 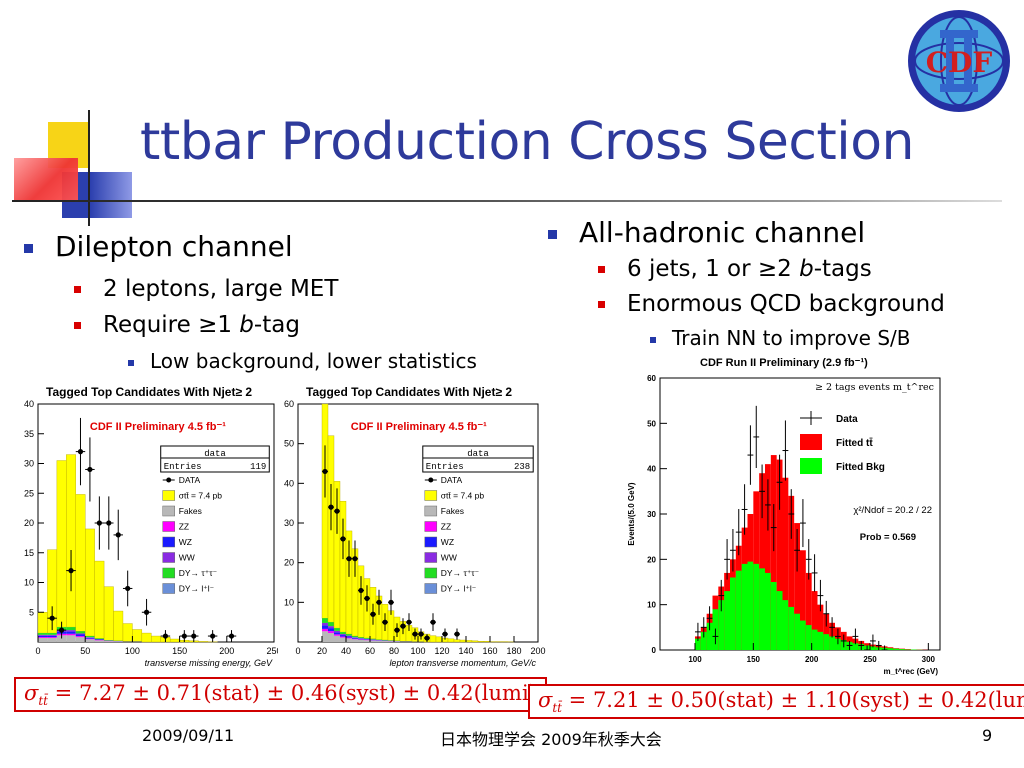 I want to click on cdf-logo: CDF, so click(x=959, y=61).